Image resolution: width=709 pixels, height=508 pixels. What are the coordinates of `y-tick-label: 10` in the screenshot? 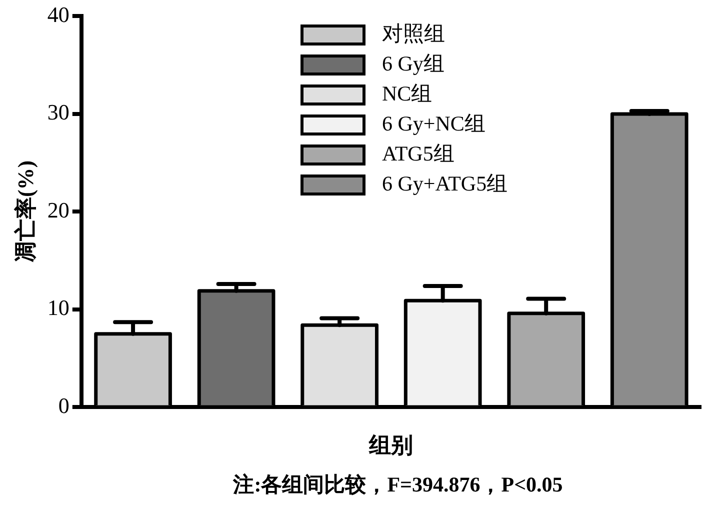 It's located at (58, 307).